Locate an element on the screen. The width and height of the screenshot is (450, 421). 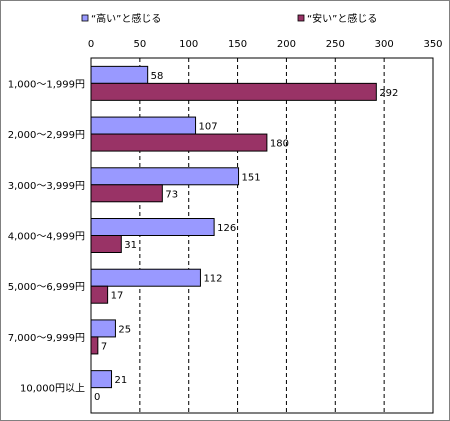
data-label: 151 is located at coordinates (251, 177).